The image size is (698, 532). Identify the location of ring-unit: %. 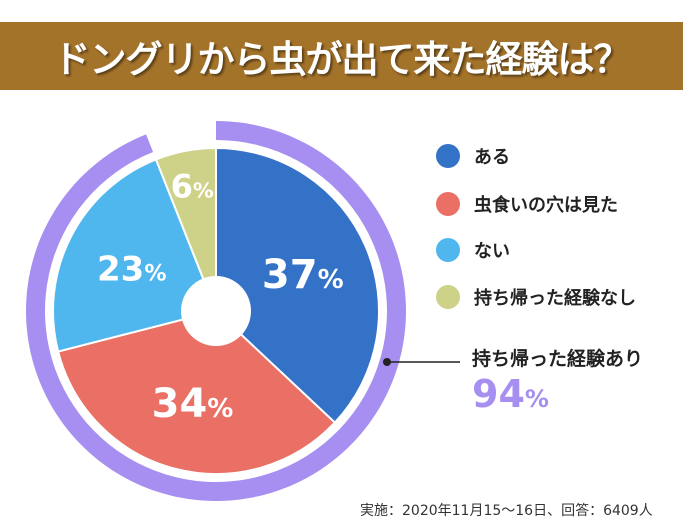
(536, 399).